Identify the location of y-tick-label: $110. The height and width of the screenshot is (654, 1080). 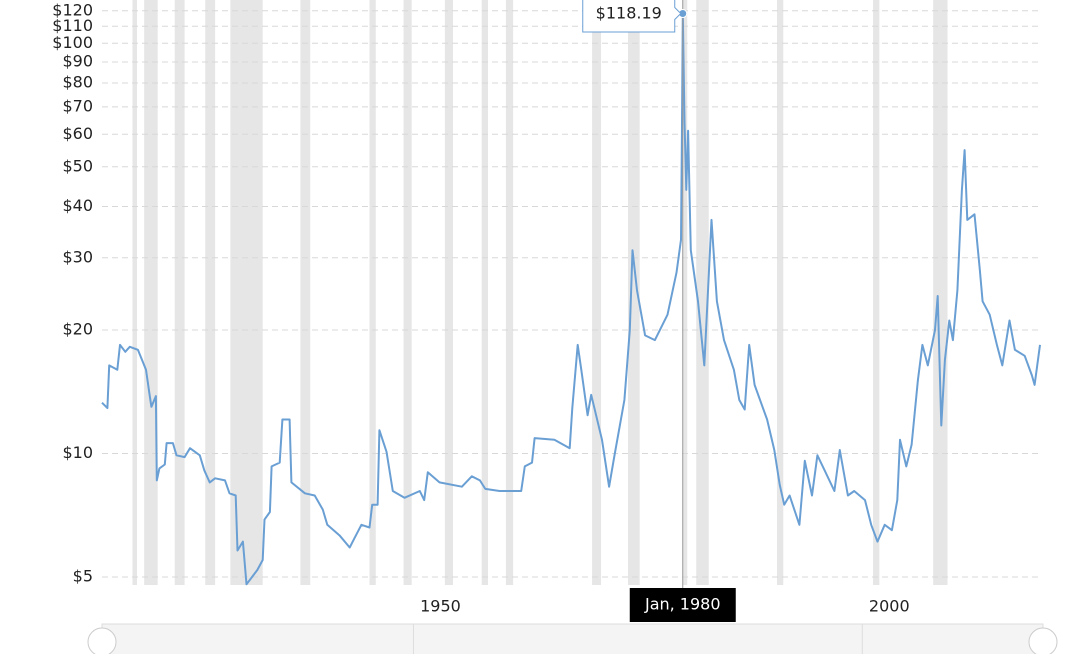
(72, 25).